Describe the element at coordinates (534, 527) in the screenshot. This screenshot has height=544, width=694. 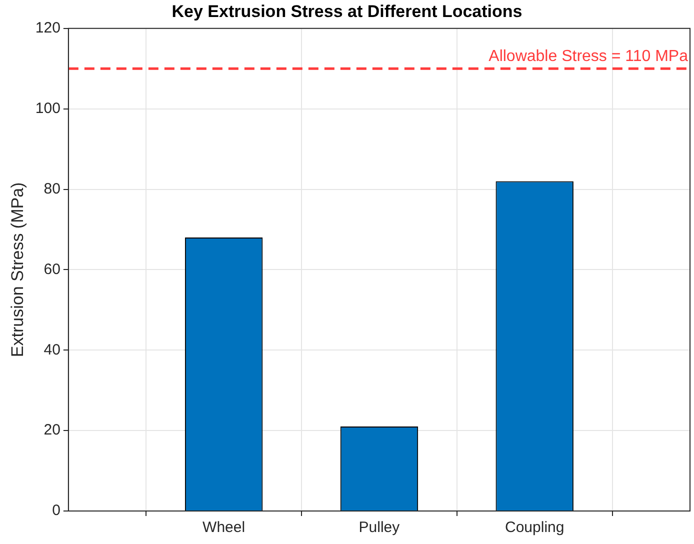
I see `x-tick-label: Coupling` at that location.